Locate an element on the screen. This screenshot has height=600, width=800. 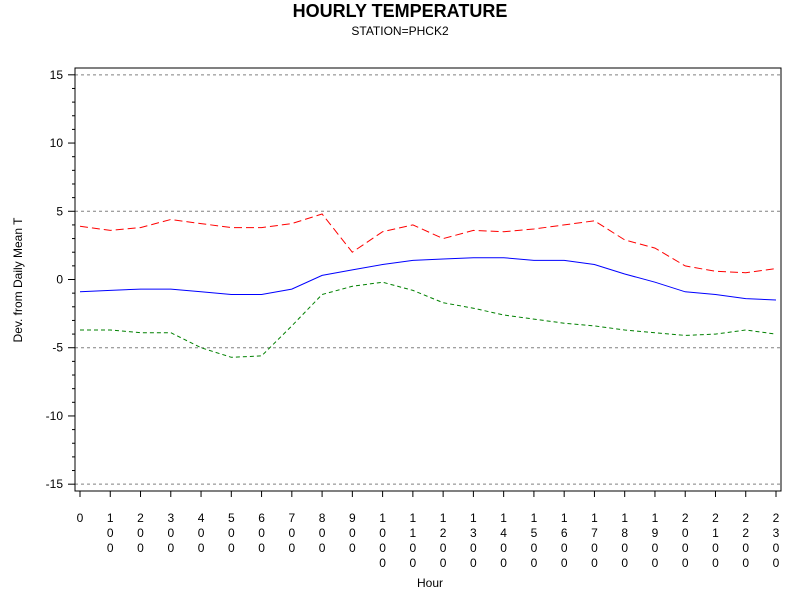
x-axis-label: Hour is located at coordinates (430, 583).